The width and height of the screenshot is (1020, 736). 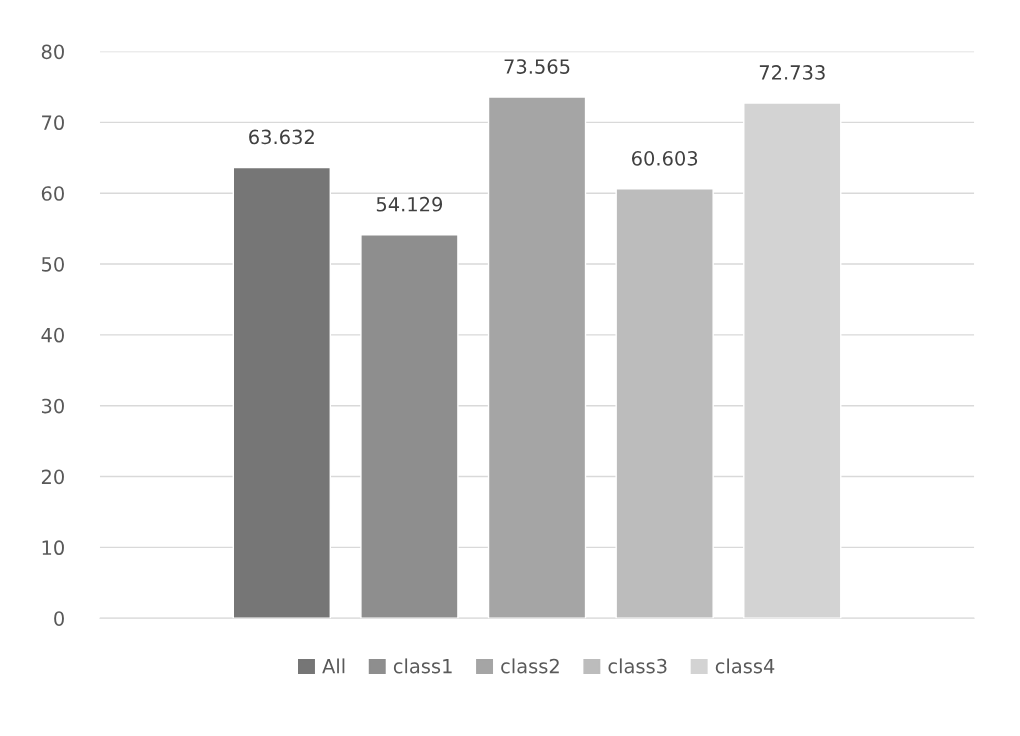 What do you see at coordinates (59, 618) in the screenshot?
I see `y-tick-label: 0` at bounding box center [59, 618].